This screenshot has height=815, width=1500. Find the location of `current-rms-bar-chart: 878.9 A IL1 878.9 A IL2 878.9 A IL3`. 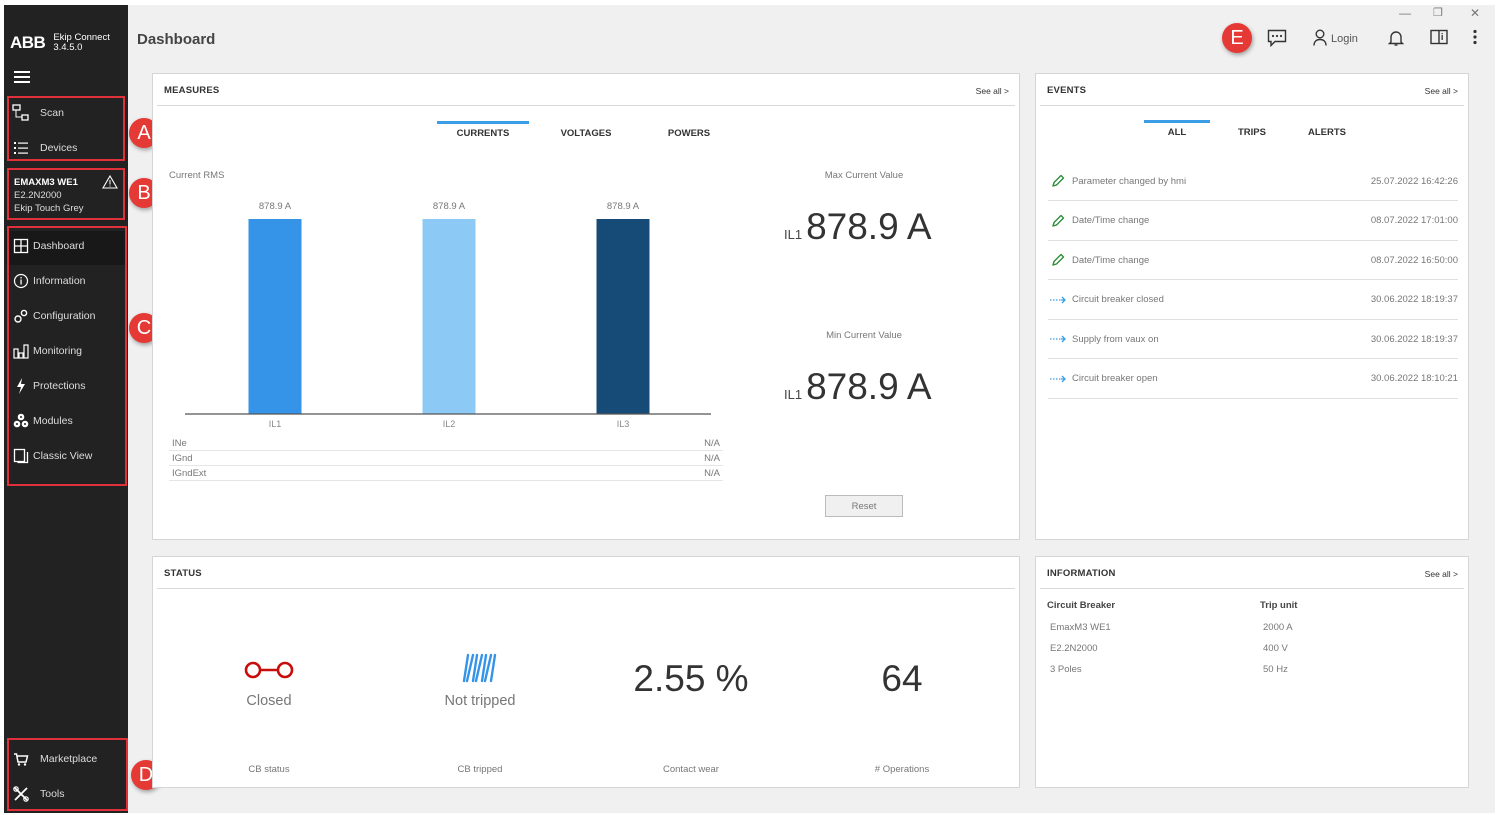

current-rms-bar-chart: 878.9 A IL1 878.9 A IL2 878.9 A IL3 is located at coordinates (448, 315).